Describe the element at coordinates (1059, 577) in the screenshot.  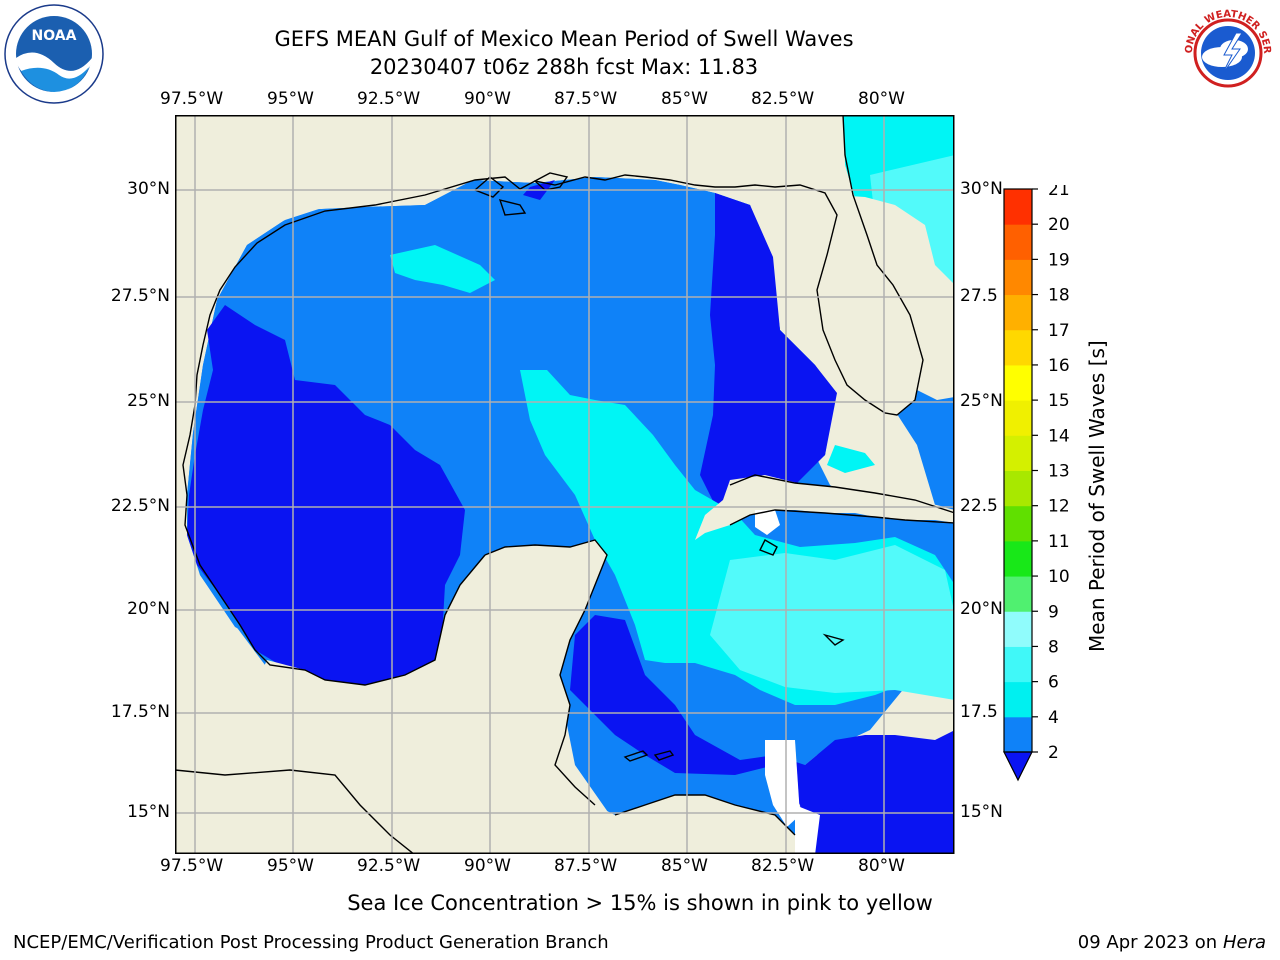
I see `colorbar-tick-label-10: 10` at that location.